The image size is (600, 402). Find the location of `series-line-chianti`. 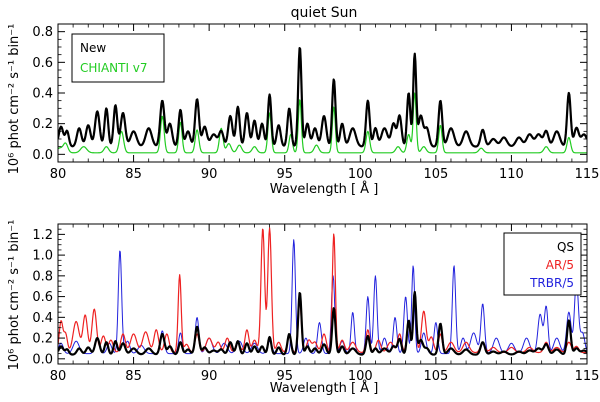

series-line-chianti is located at coordinates (322, 123).